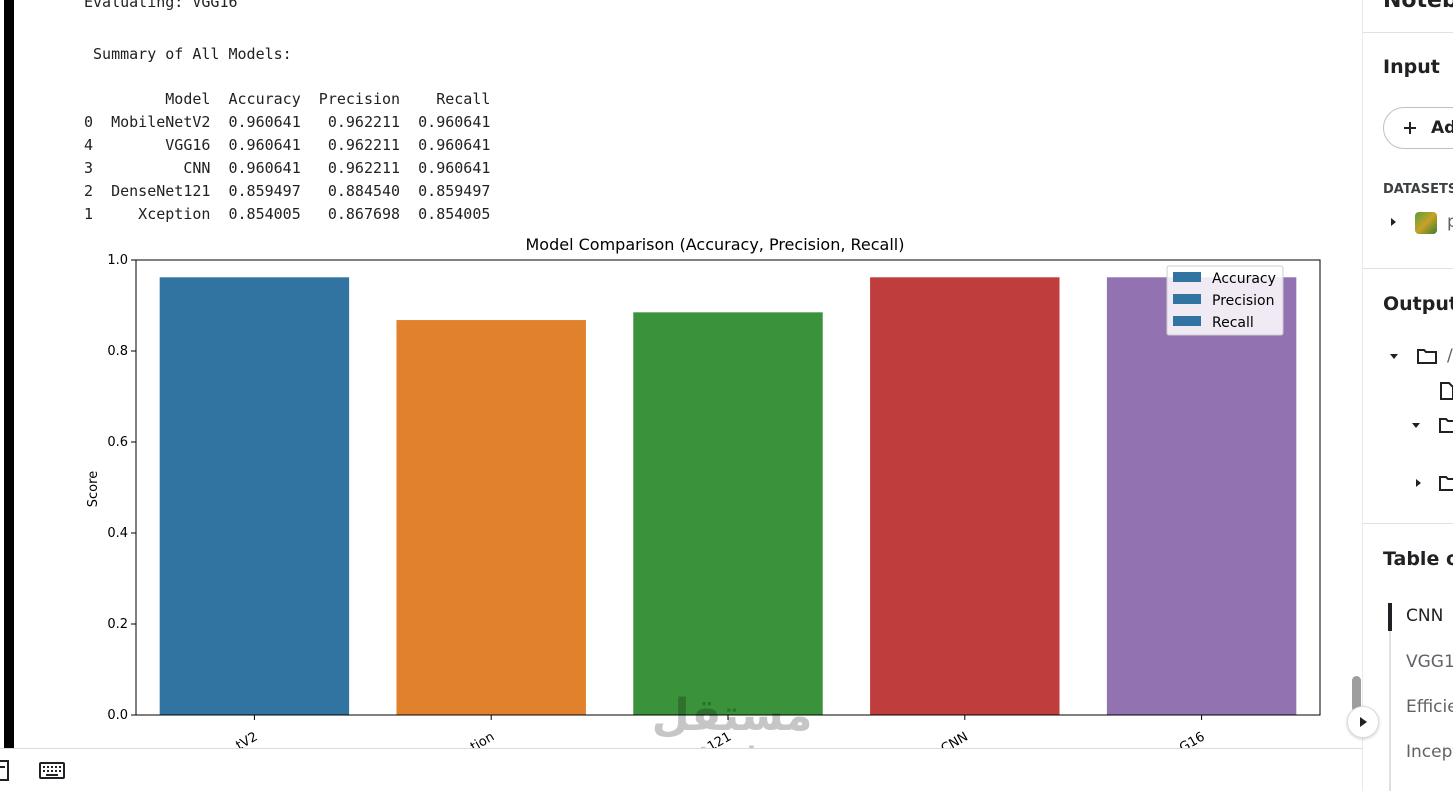 Image resolution: width=1453 pixels, height=792 pixels. I want to click on table-row: 1 Xception 0.854005 0.867698 0.854005, so click(287, 214).